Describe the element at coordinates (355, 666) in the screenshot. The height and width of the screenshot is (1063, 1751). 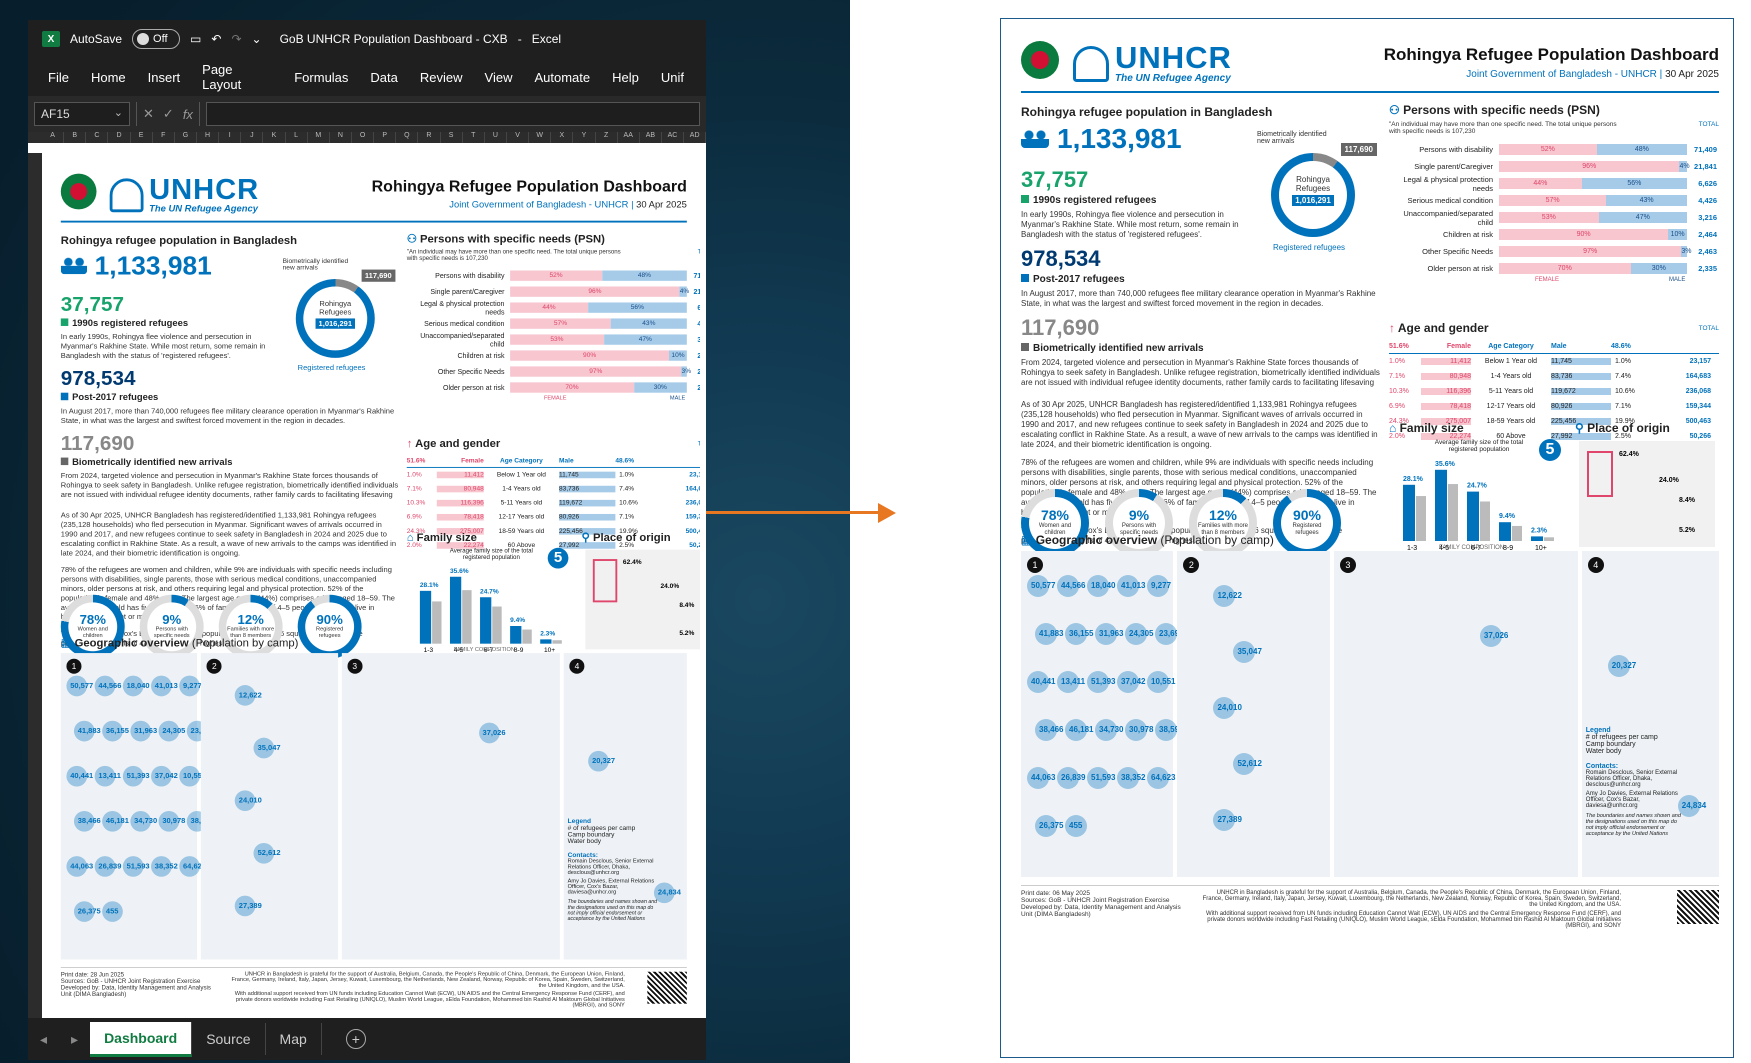
I see `map-number-3: 3` at that location.